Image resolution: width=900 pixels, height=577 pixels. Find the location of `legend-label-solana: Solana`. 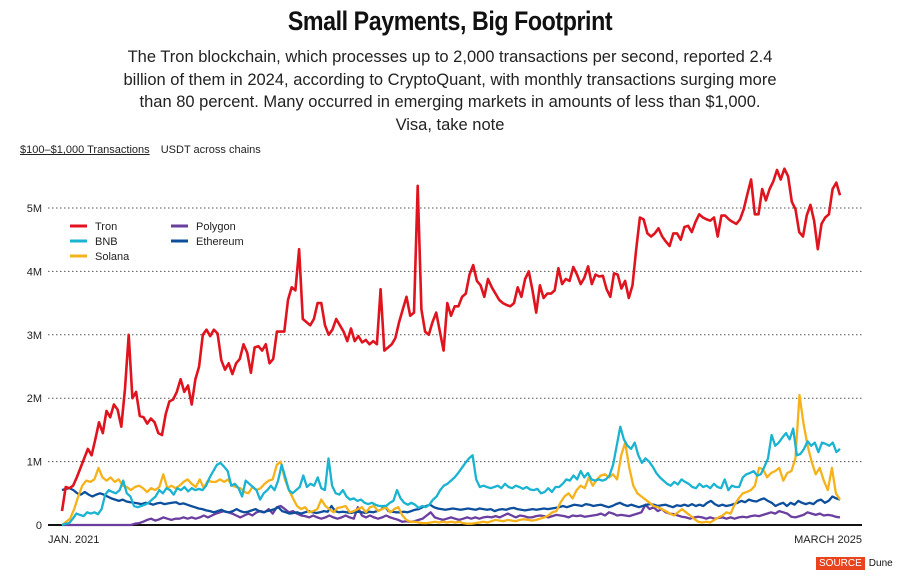

legend-label-solana: Solana is located at coordinates (112, 257).